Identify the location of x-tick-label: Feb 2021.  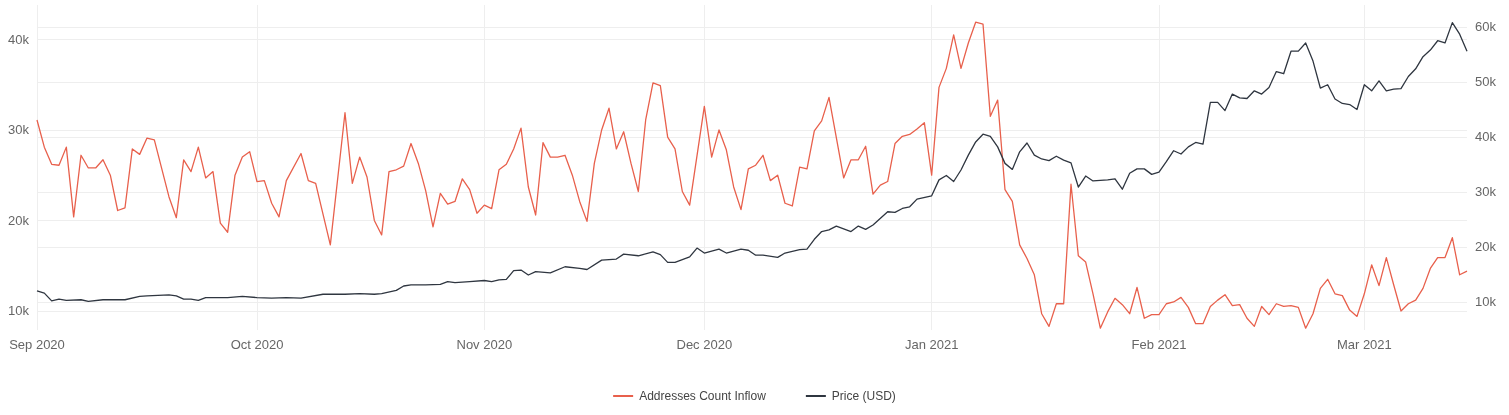
(1159, 344).